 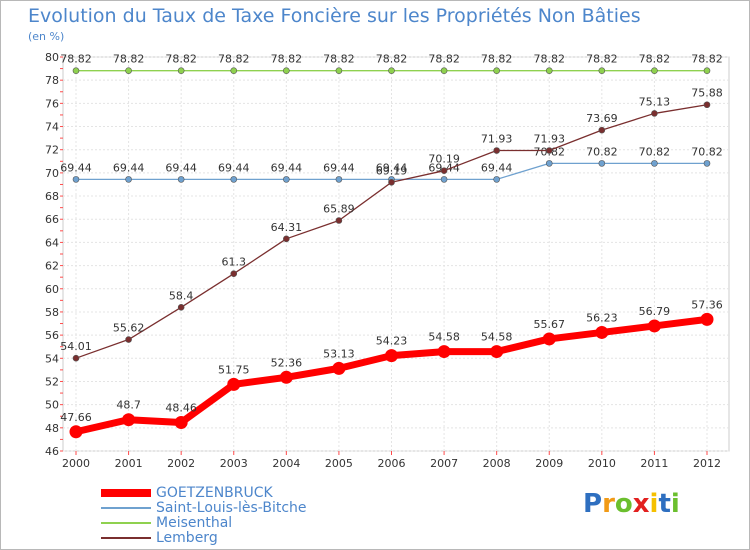 I want to click on data-label: 55.67, so click(x=550, y=324).